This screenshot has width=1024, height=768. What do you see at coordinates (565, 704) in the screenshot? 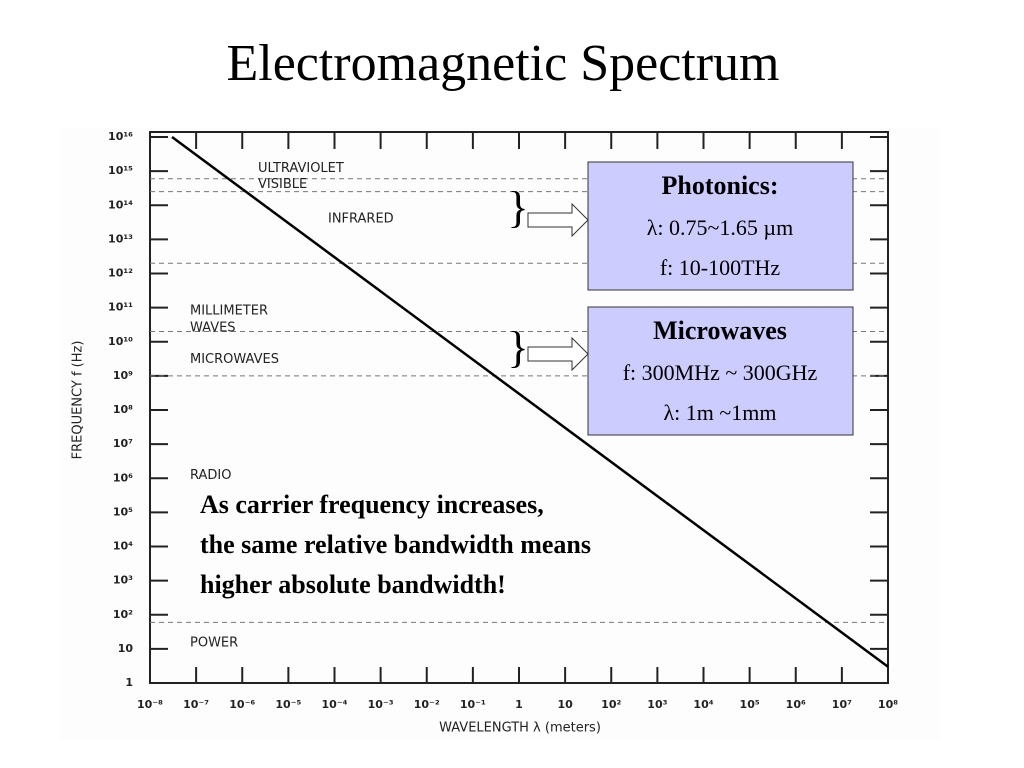
I see `x-tick-label: 10` at bounding box center [565, 704].